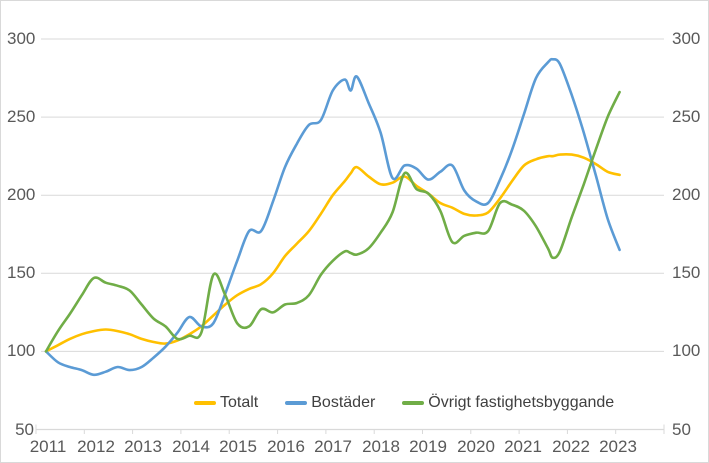 The height and width of the screenshot is (463, 709). Describe the element at coordinates (571, 446) in the screenshot. I see `x-axis-label-2022: 2022` at that location.